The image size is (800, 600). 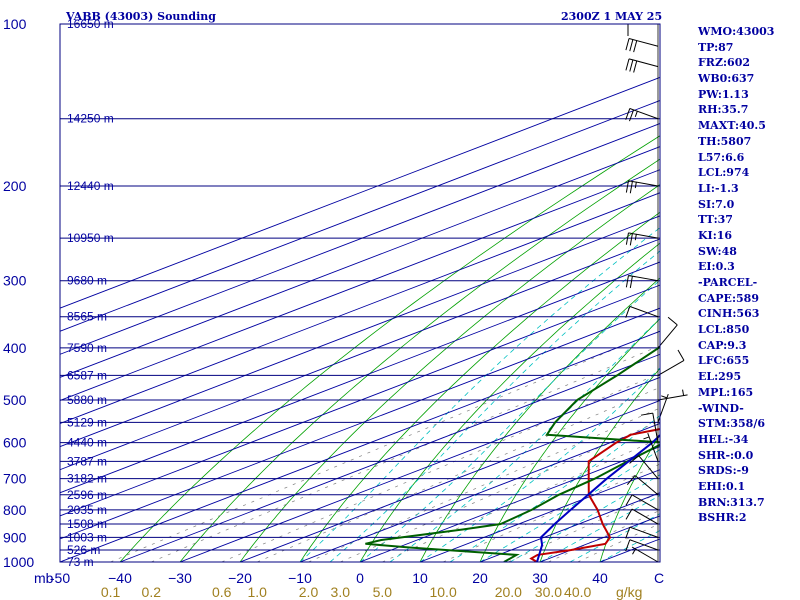 What do you see at coordinates (15, 400) in the screenshot?
I see `pressure-label: 500` at bounding box center [15, 400].